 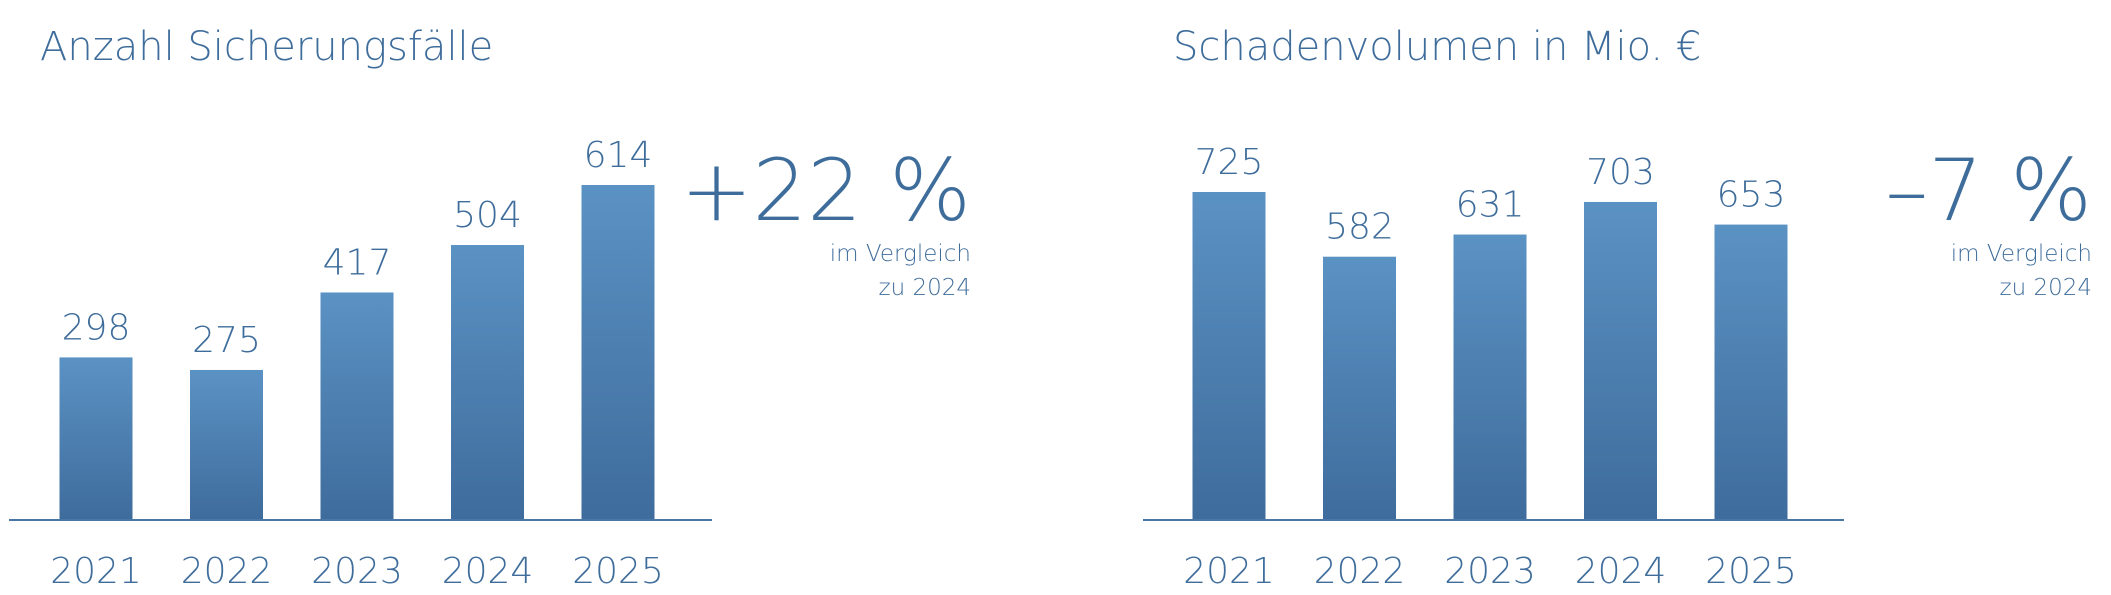 What do you see at coordinates (1490, 205) in the screenshot?
I see `value-label: 631` at bounding box center [1490, 205].